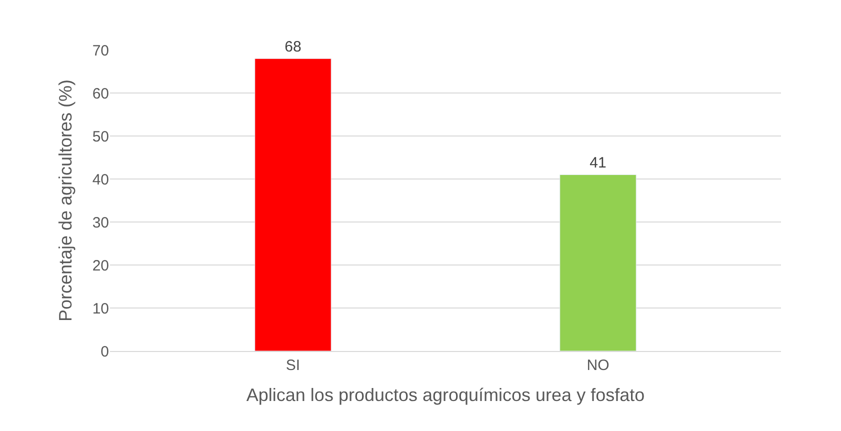 Image resolution: width=841 pixels, height=431 pixels. I want to click on data-label: 41, so click(598, 163).